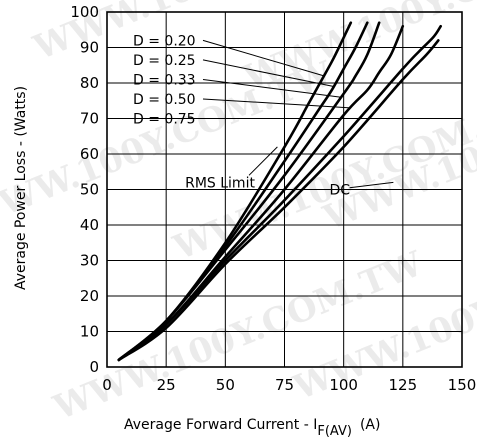 The image size is (477, 437). What do you see at coordinates (89, 225) in the screenshot?
I see `y-tick-label: 40` at bounding box center [89, 225].